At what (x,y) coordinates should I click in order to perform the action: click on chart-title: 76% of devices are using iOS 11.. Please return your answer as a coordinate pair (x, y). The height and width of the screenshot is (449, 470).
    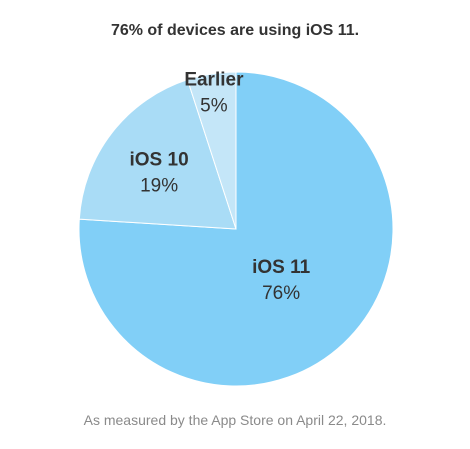
    Looking at the image, I should click on (235, 30).